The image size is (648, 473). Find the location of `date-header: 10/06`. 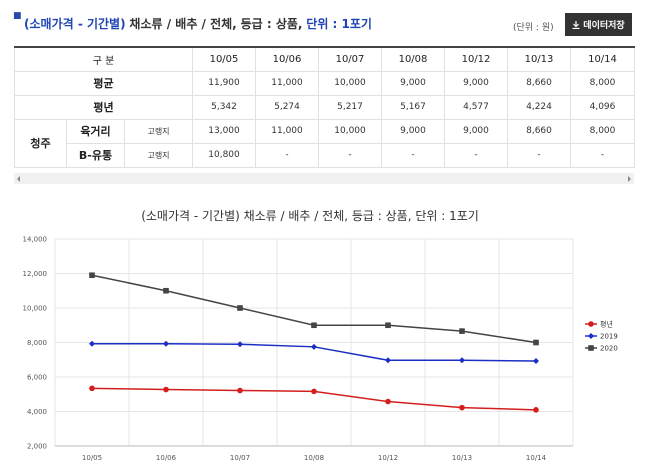

date-header: 10/06 is located at coordinates (287, 59).